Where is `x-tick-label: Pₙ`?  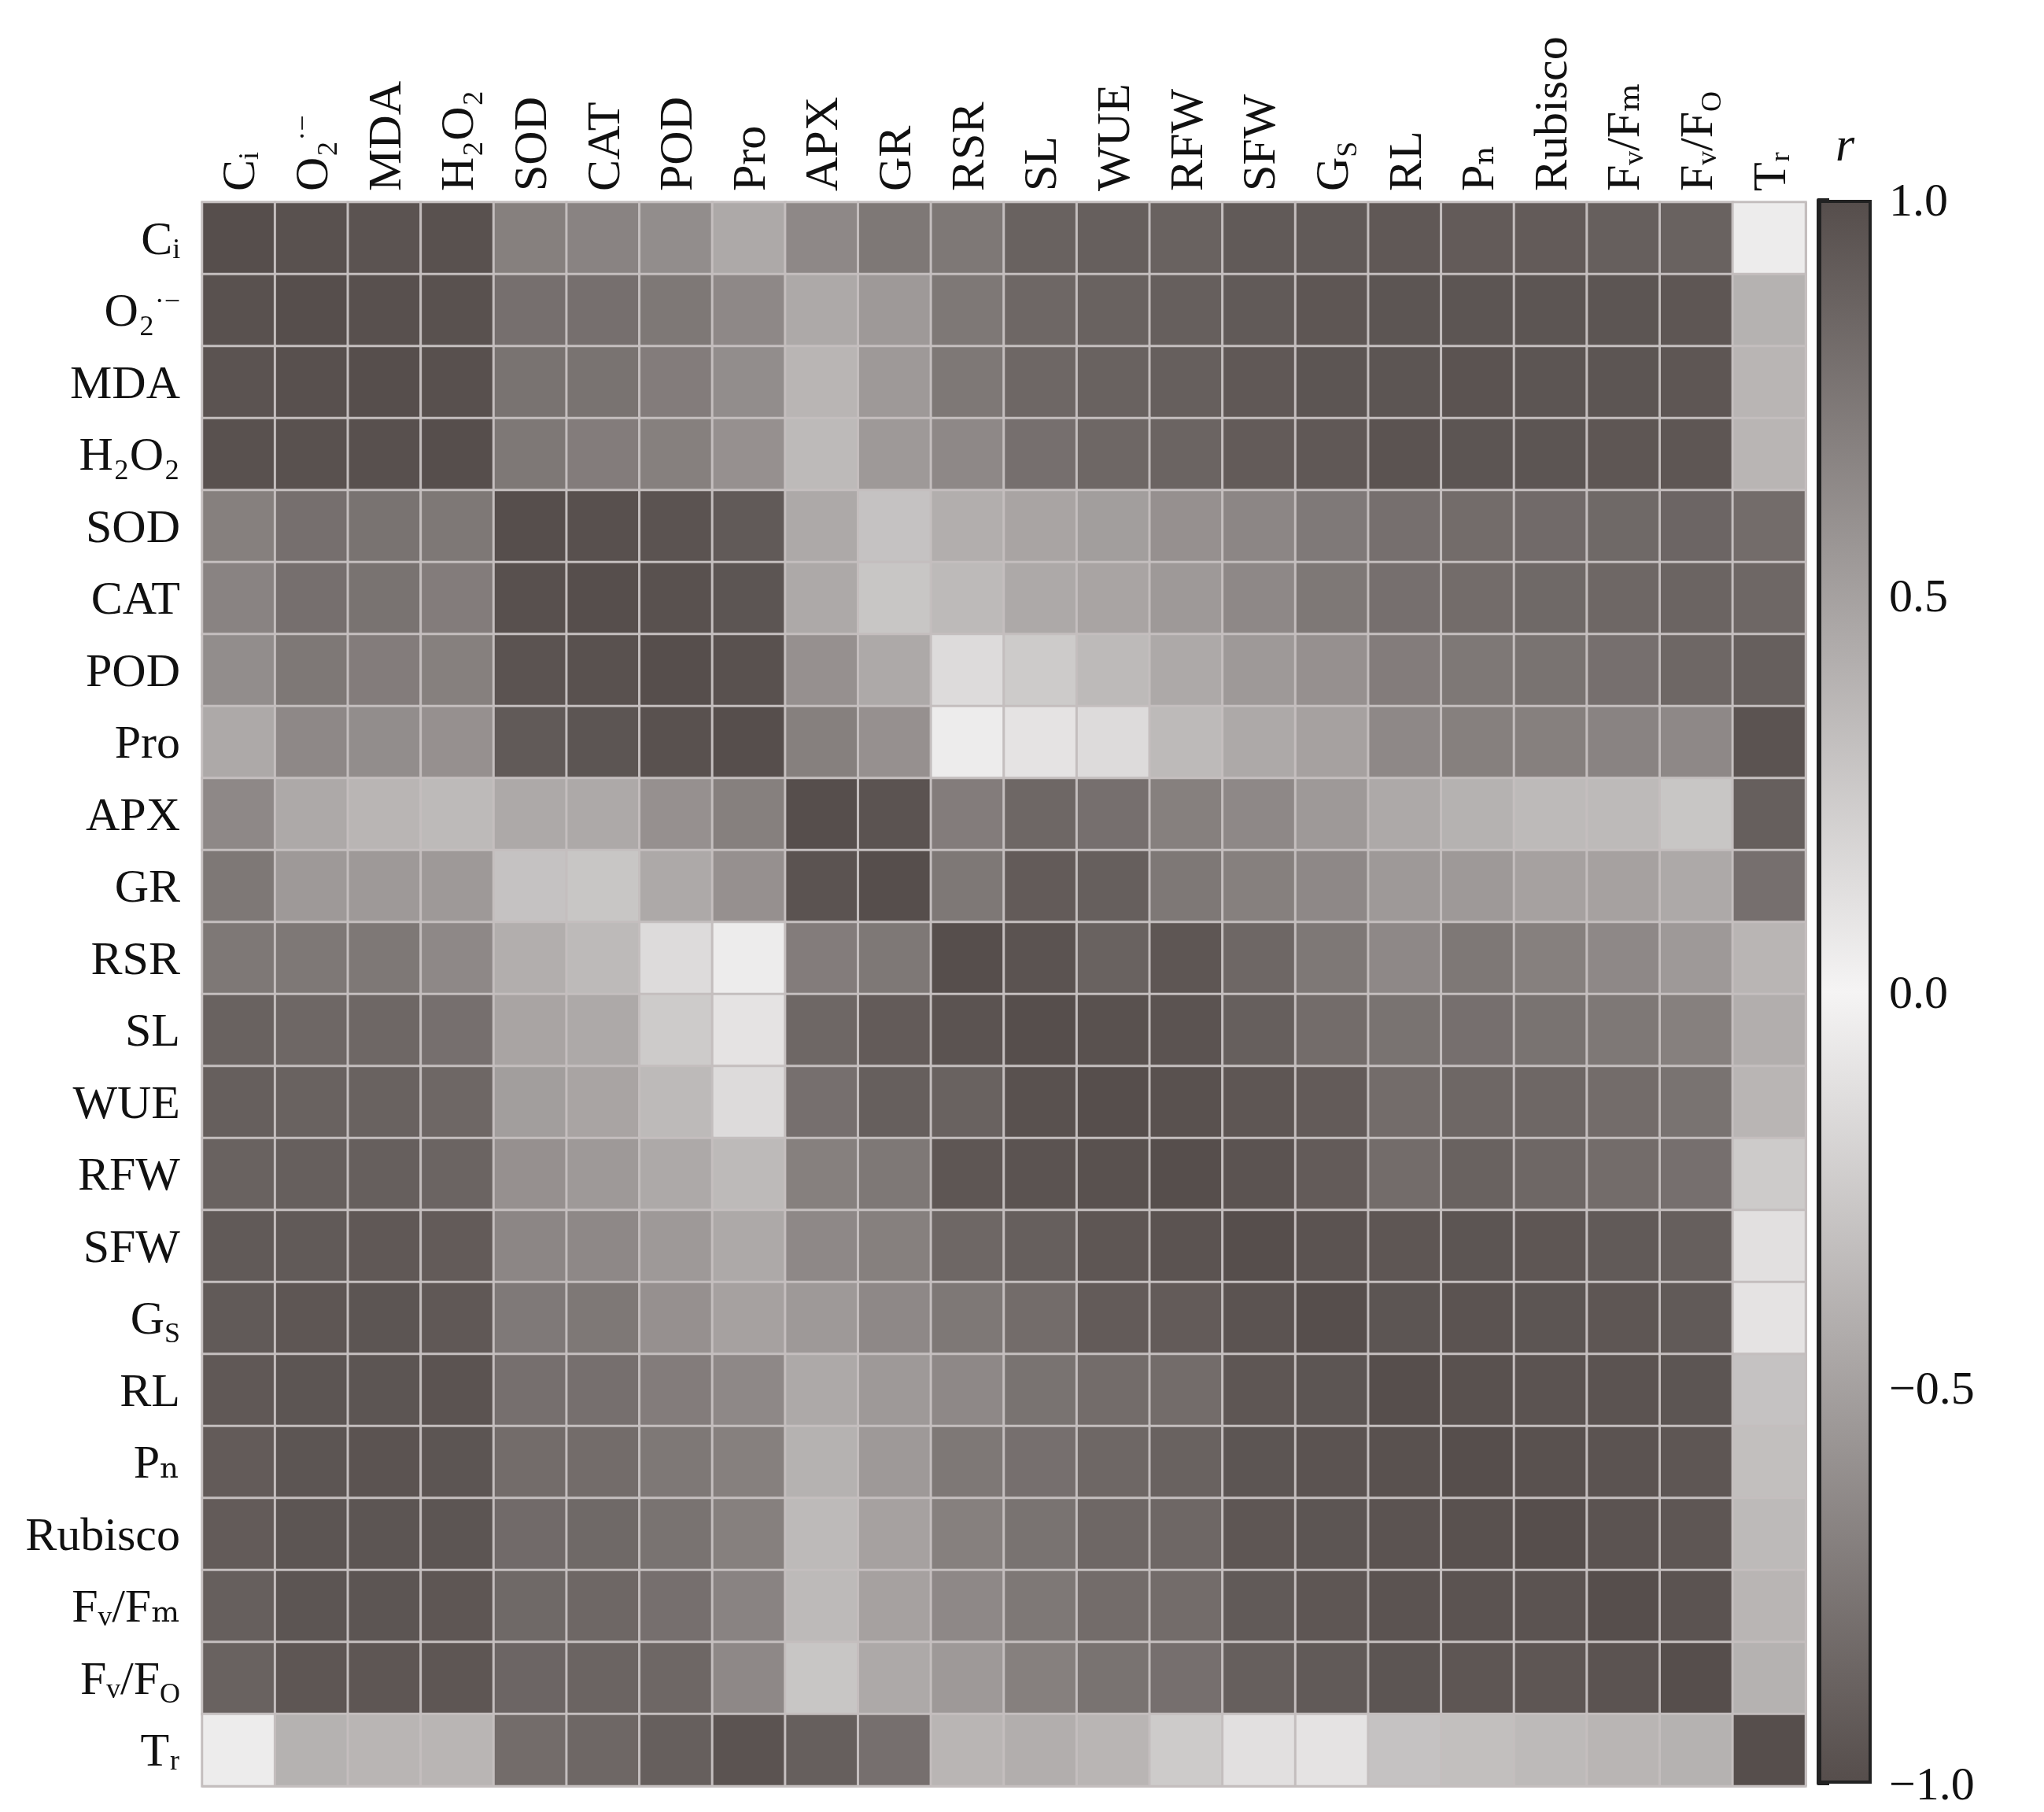 x-tick-label: Pₙ is located at coordinates (1478, 167).